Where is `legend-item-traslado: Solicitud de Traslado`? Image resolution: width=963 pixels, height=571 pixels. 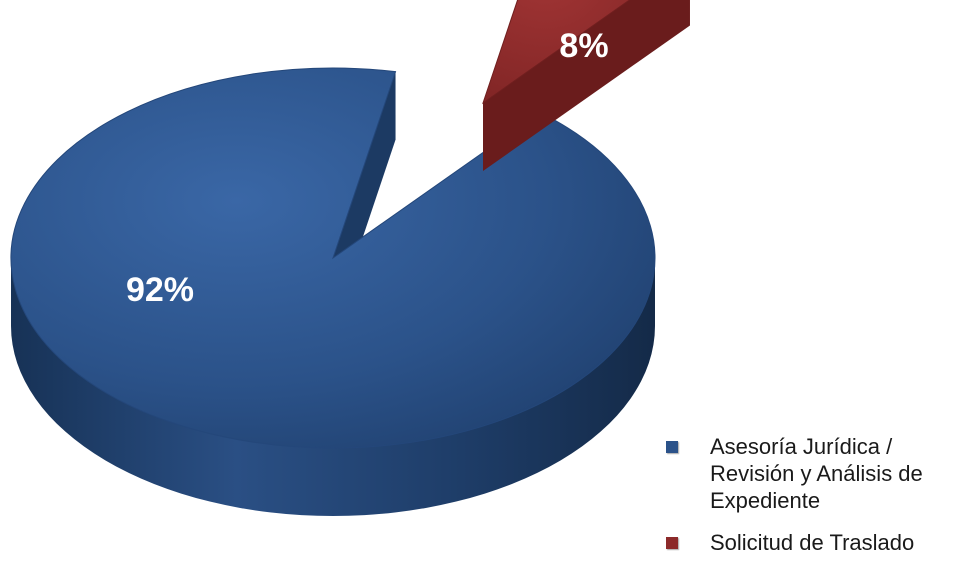 legend-item-traslado: Solicitud de Traslado is located at coordinates (811, 542).